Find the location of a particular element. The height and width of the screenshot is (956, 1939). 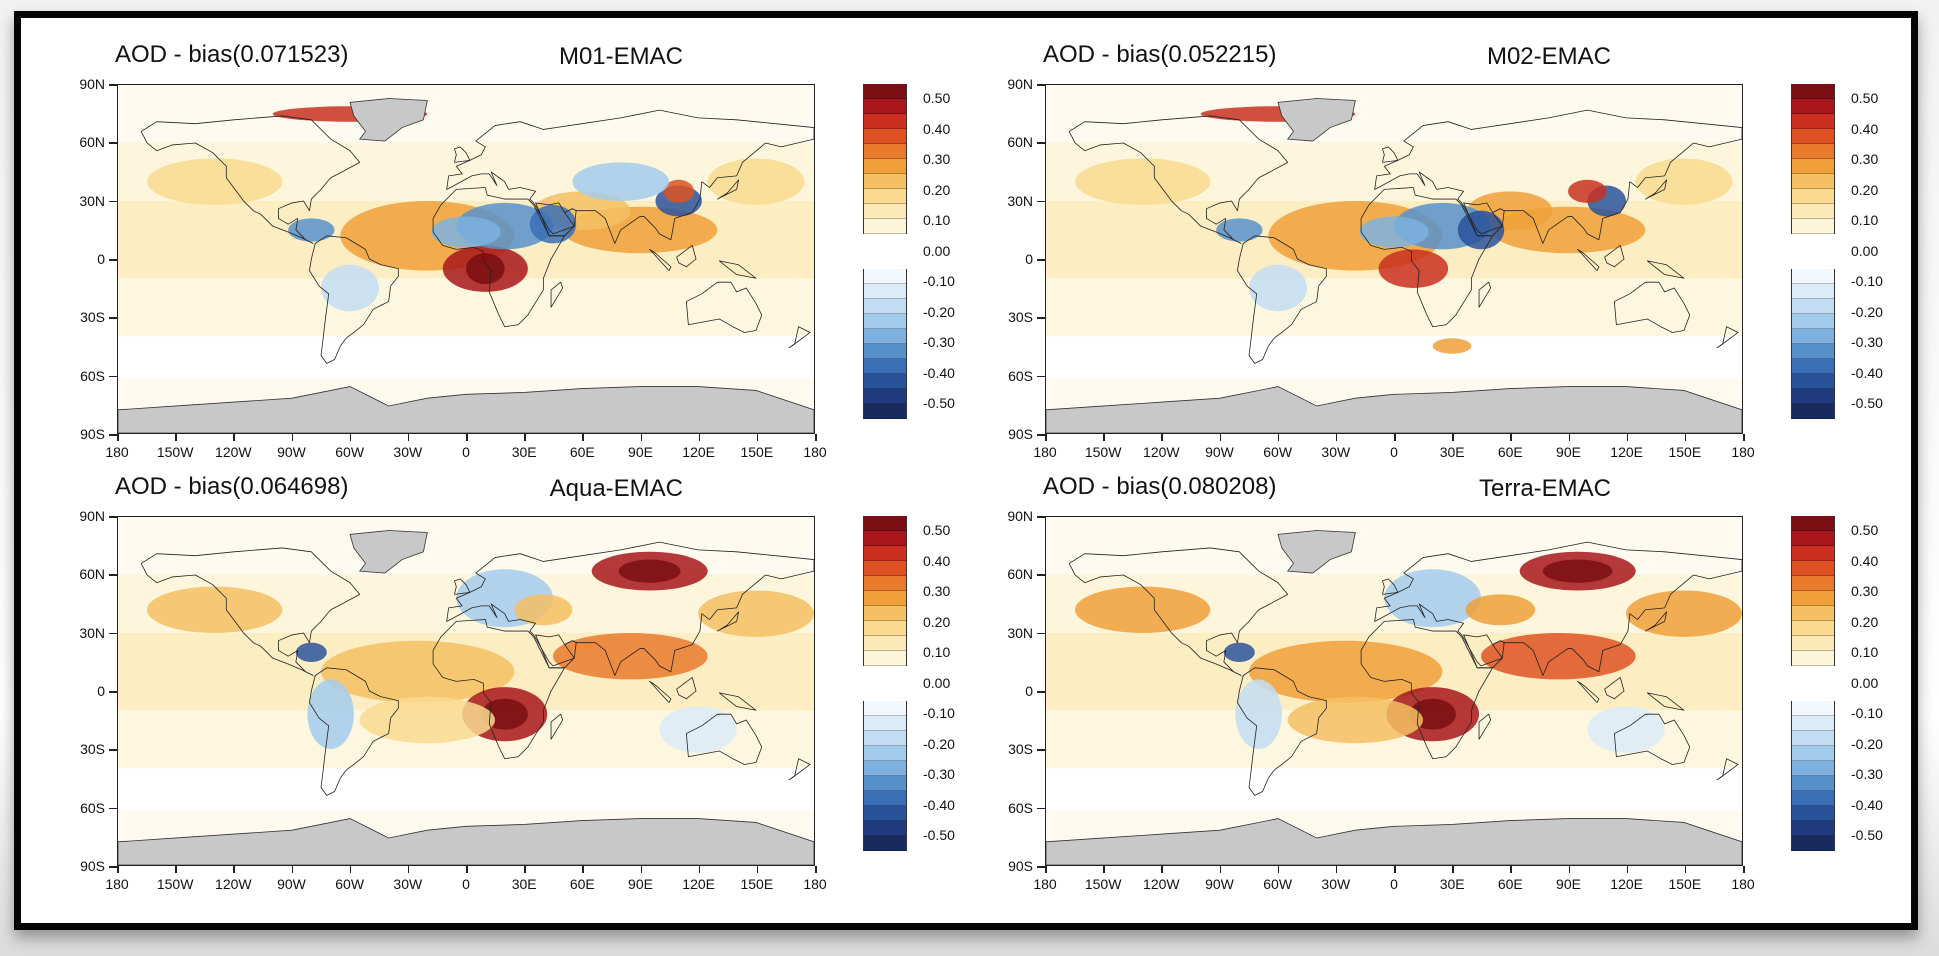

lon-label: 60W is located at coordinates (1278, 884).